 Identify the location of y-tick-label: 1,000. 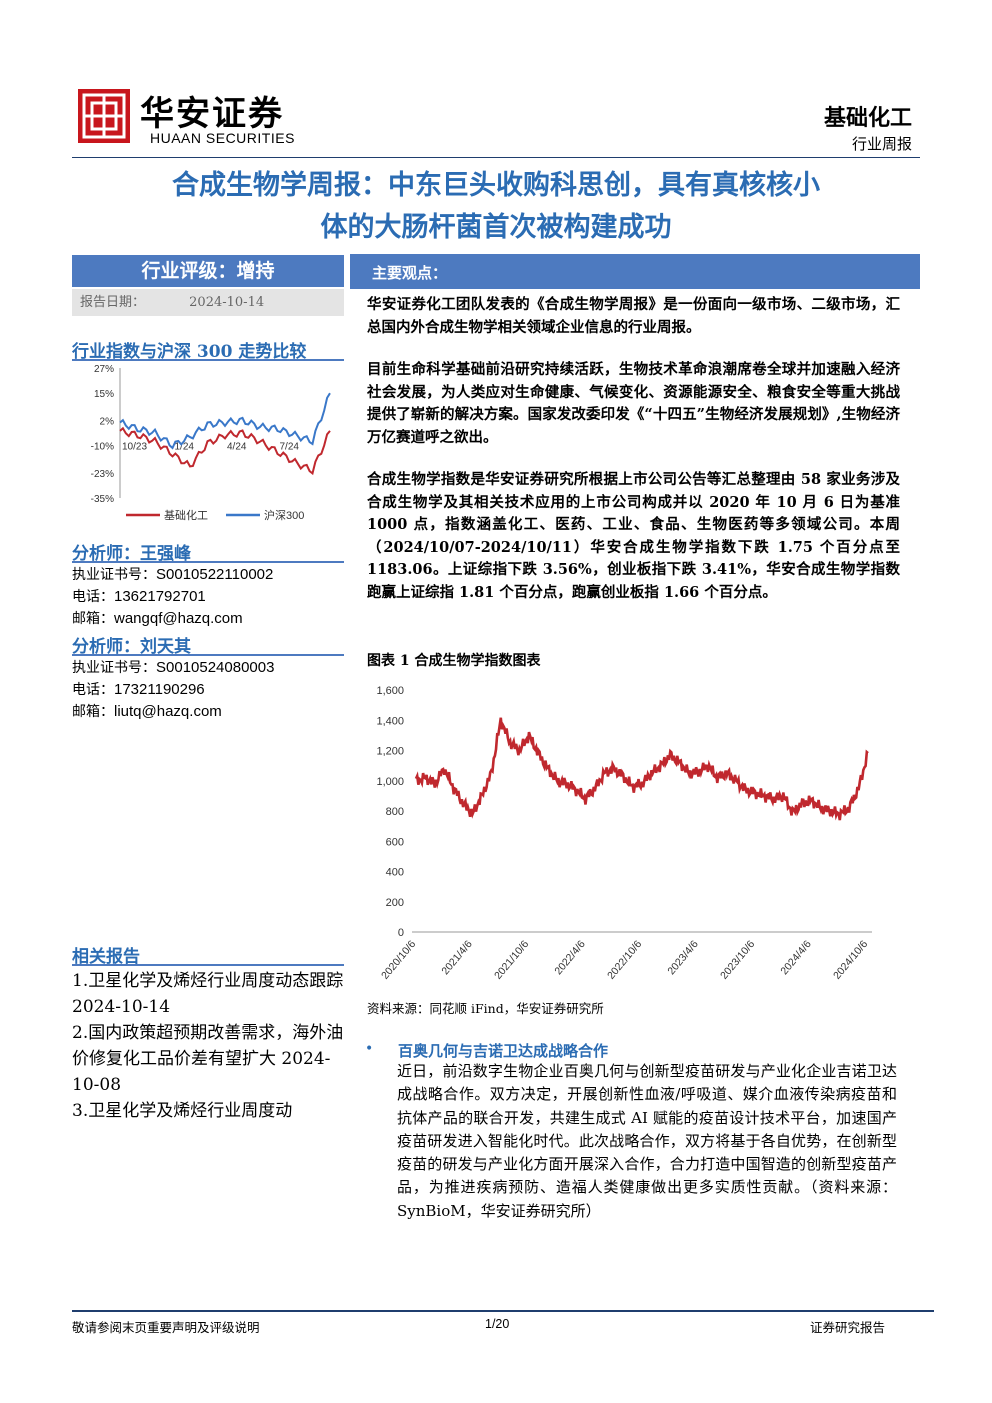
(390, 782).